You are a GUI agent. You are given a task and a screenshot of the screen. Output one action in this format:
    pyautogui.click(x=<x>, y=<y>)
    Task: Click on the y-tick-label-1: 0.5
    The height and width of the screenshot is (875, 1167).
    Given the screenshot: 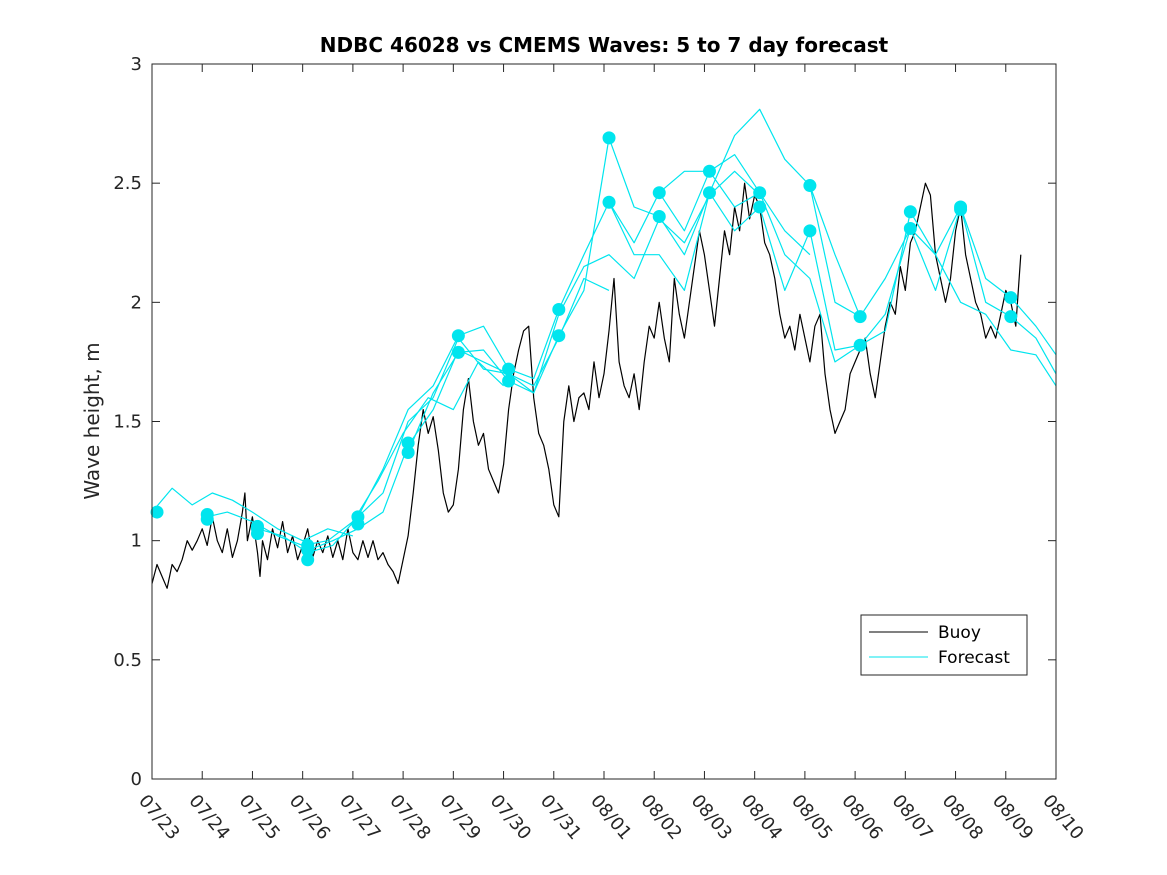 What is the action you would take?
    pyautogui.click(x=127, y=660)
    